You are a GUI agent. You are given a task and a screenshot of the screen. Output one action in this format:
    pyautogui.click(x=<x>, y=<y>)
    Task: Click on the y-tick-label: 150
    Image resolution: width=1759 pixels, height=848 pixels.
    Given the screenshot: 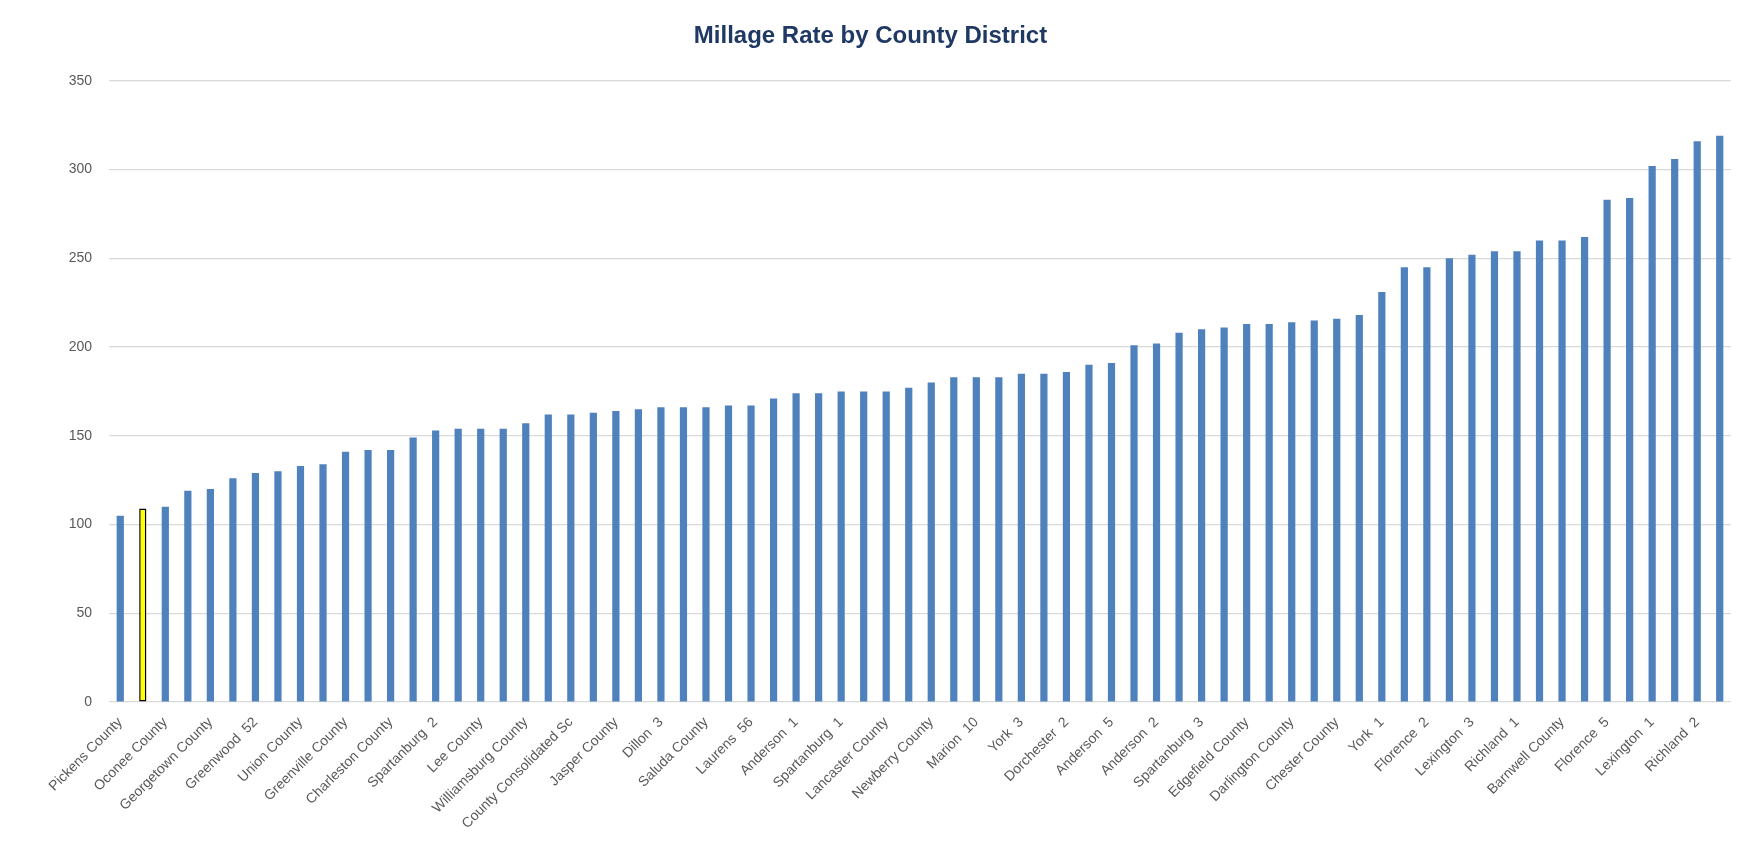 What is the action you would take?
    pyautogui.click(x=80, y=434)
    